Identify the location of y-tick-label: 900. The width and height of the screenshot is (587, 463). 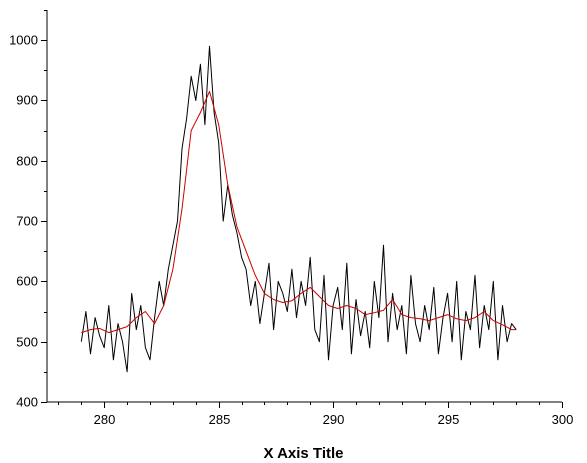
(27, 100).